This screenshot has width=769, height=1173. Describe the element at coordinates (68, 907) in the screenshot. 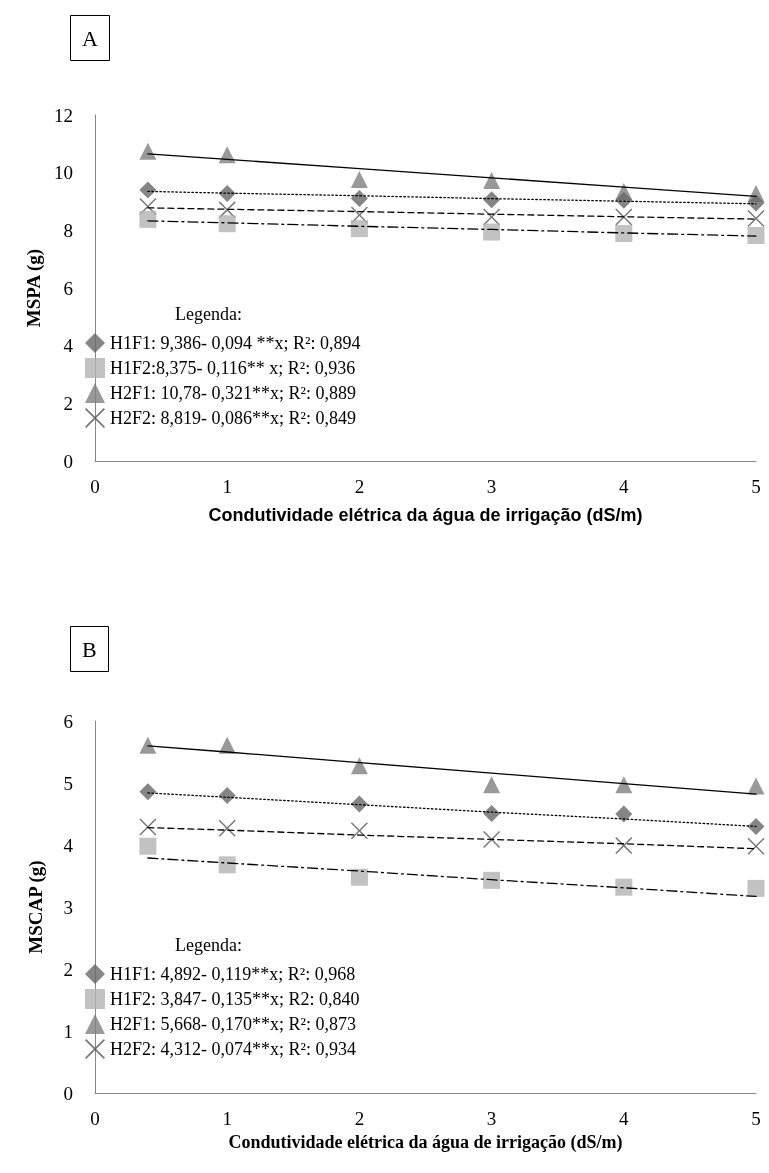

I see `y-tick-label: 3` at that location.